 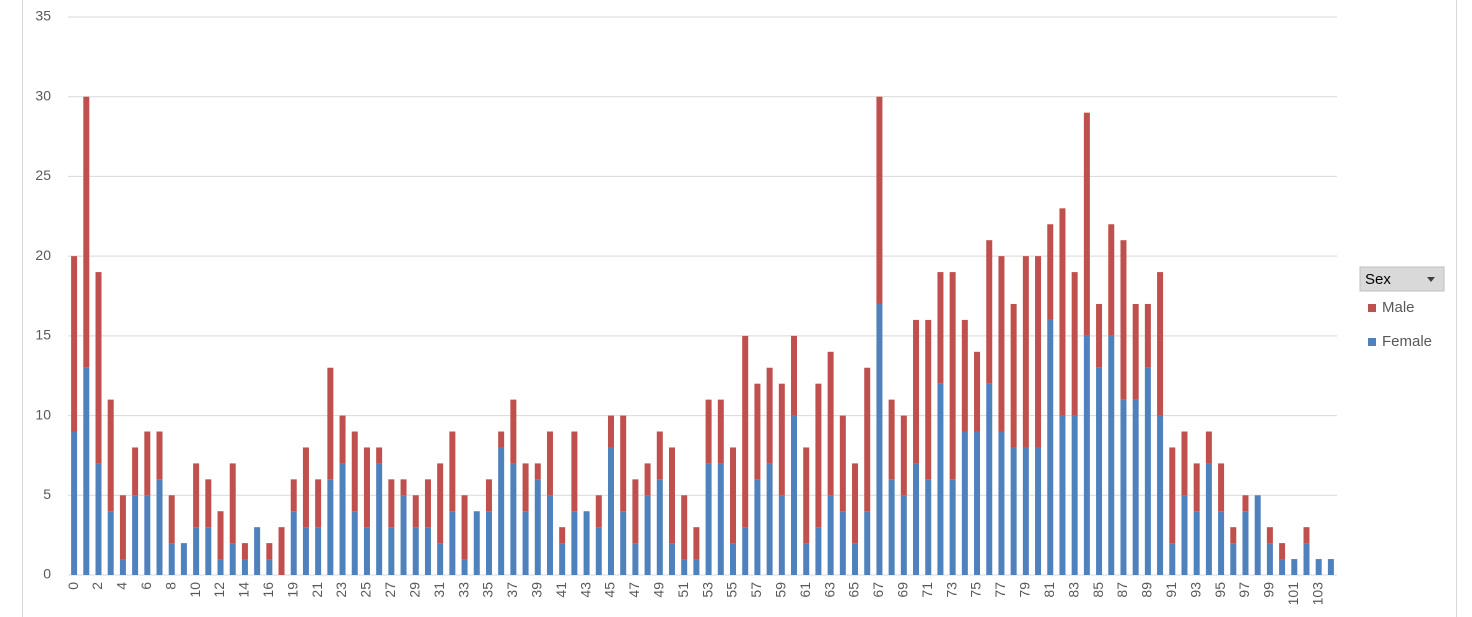 I want to click on x-tick-label: 95, so click(x=1220, y=590).